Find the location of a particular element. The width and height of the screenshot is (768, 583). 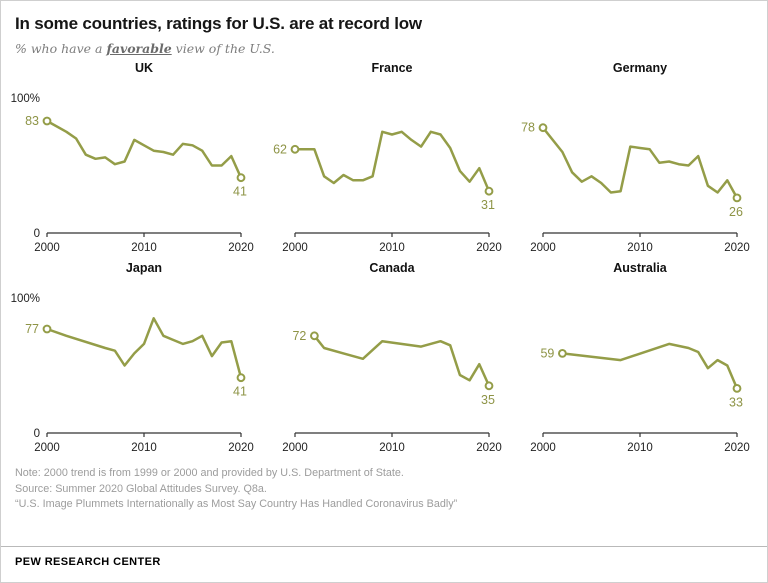

country-label: Canada is located at coordinates (392, 268).